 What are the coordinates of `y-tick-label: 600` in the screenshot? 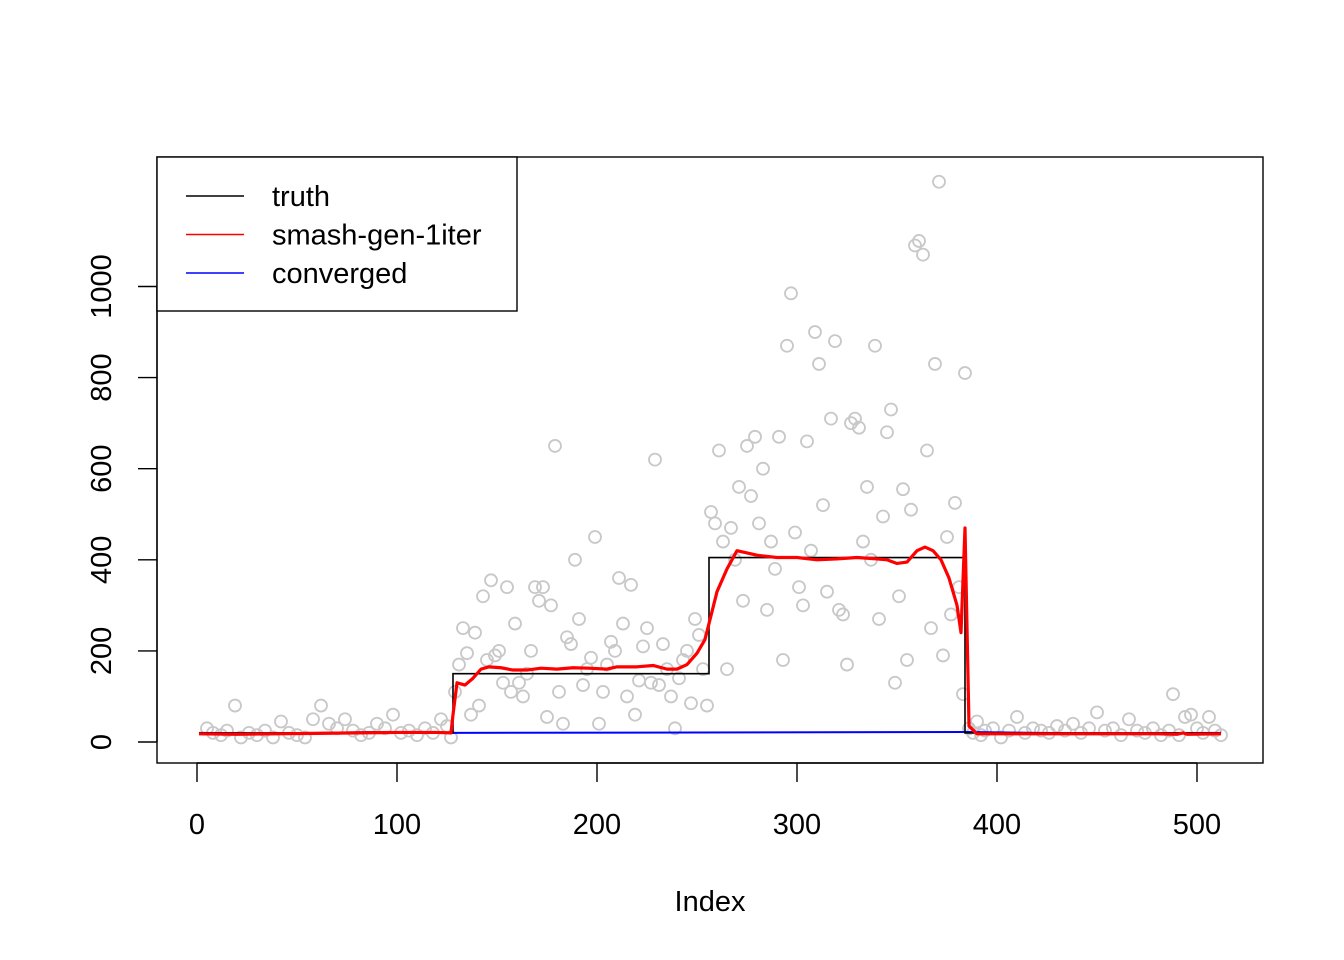 It's located at (102, 469).